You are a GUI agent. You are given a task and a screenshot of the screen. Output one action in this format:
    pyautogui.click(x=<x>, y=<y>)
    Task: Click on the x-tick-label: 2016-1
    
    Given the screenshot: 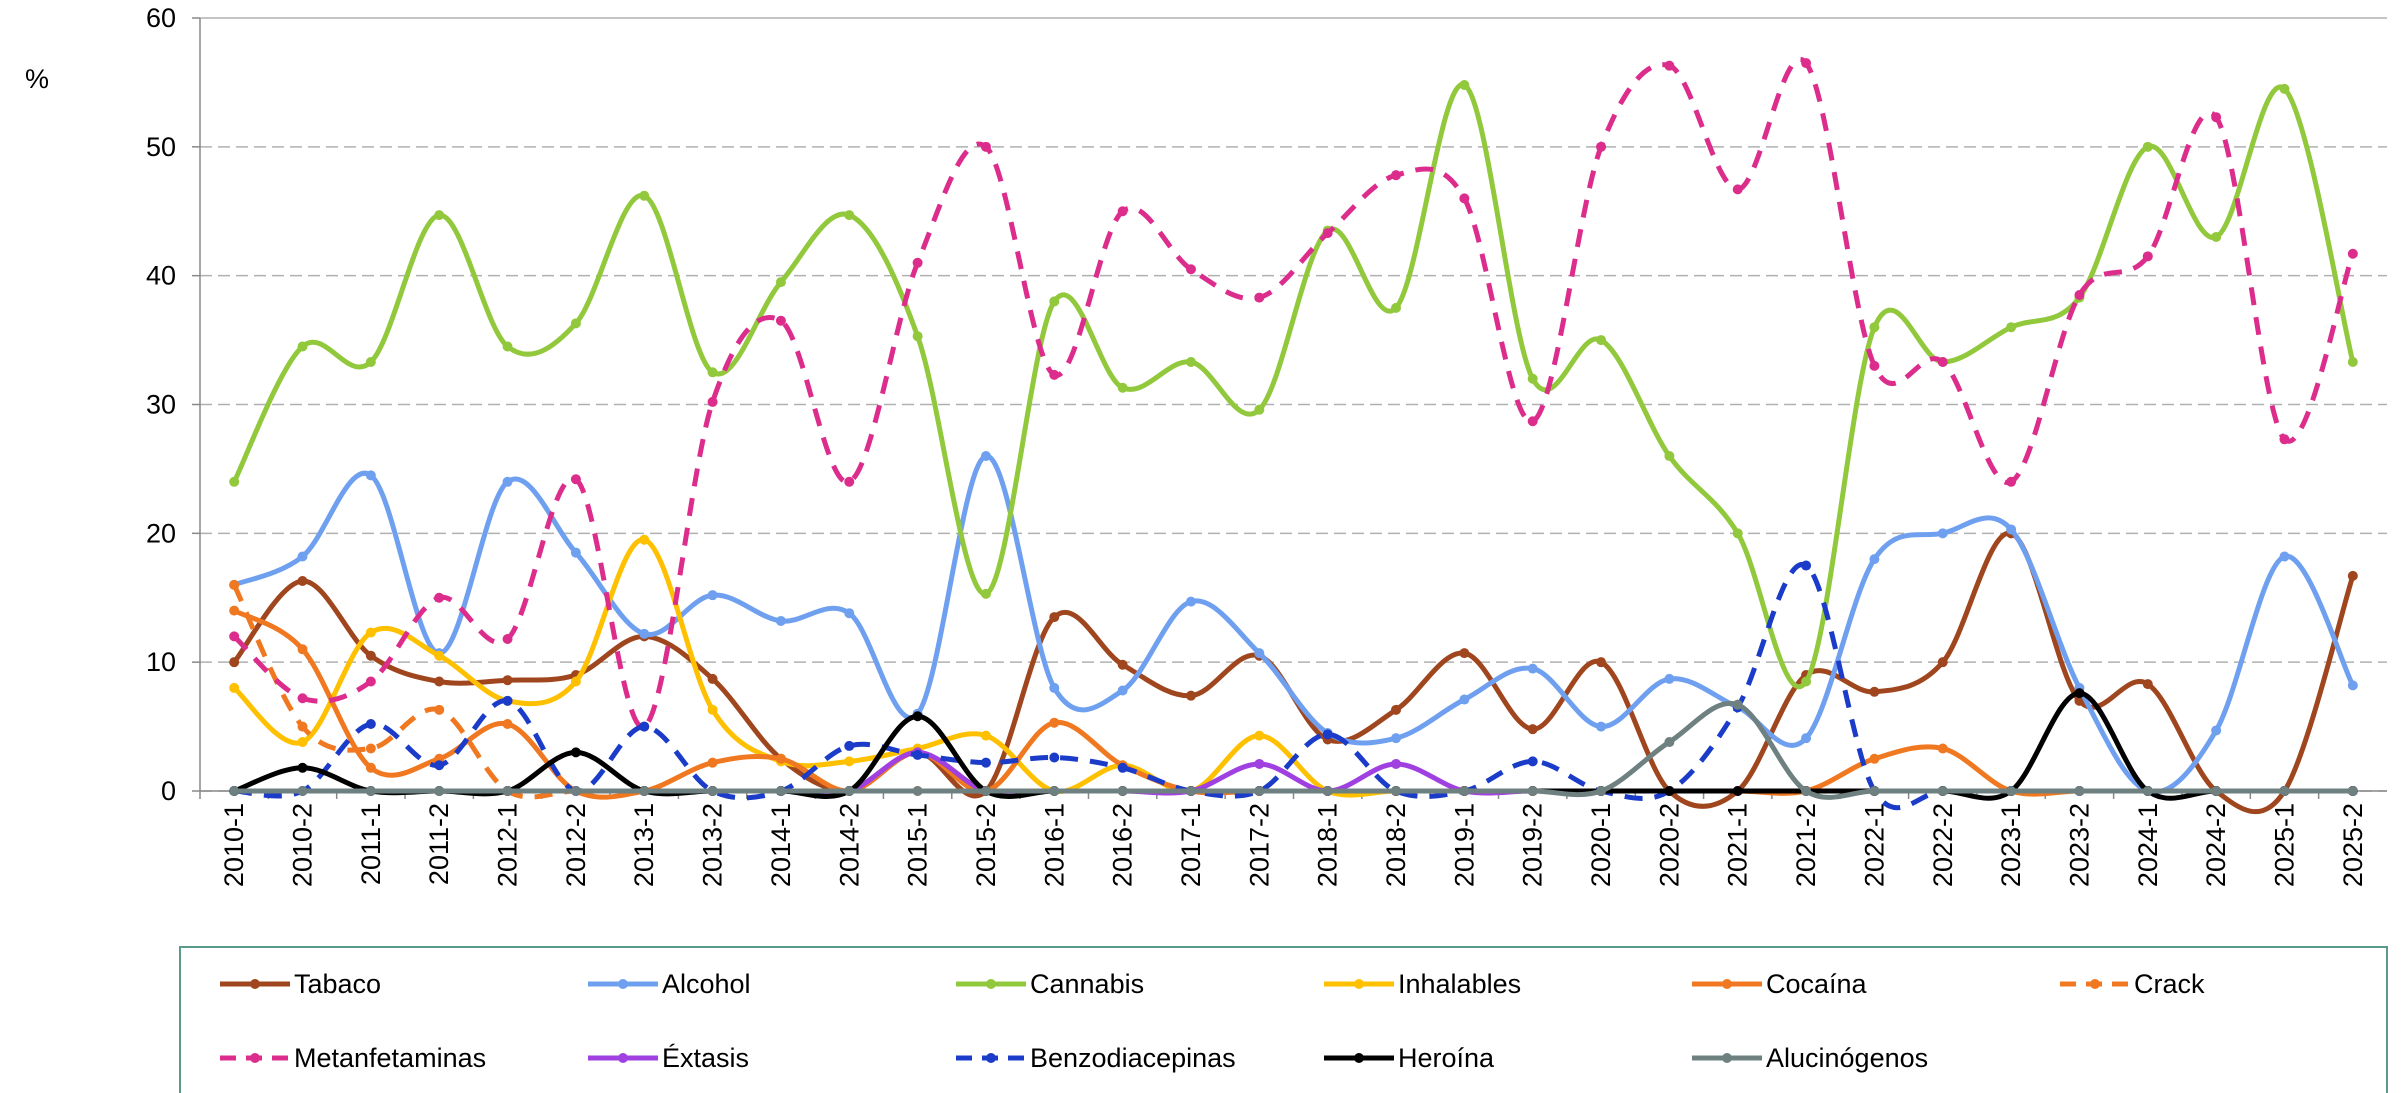 What is the action you would take?
    pyautogui.click(x=1054, y=845)
    